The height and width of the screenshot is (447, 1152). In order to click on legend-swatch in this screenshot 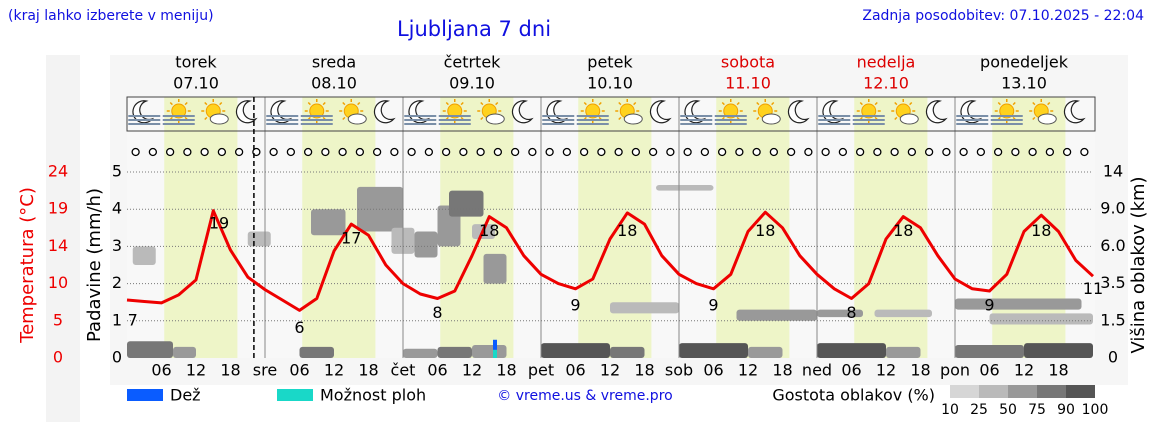, I will do `click(145, 395)`.